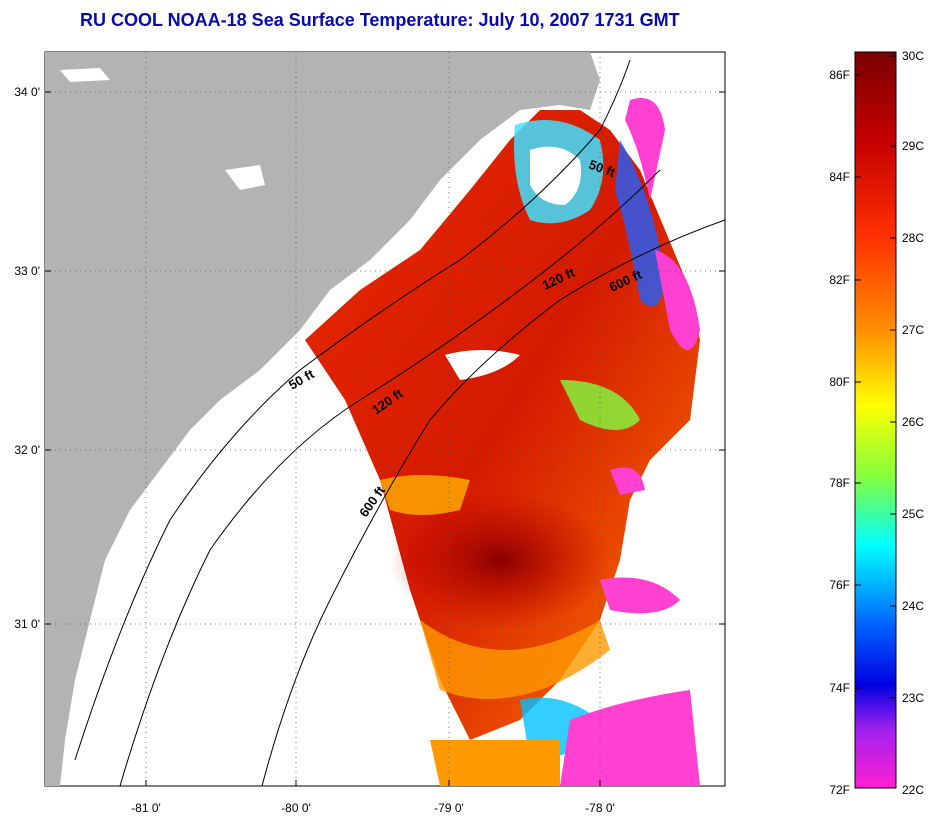 The width and height of the screenshot is (936, 817). I want to click on colorbar-f-label: 82F, so click(839, 280).